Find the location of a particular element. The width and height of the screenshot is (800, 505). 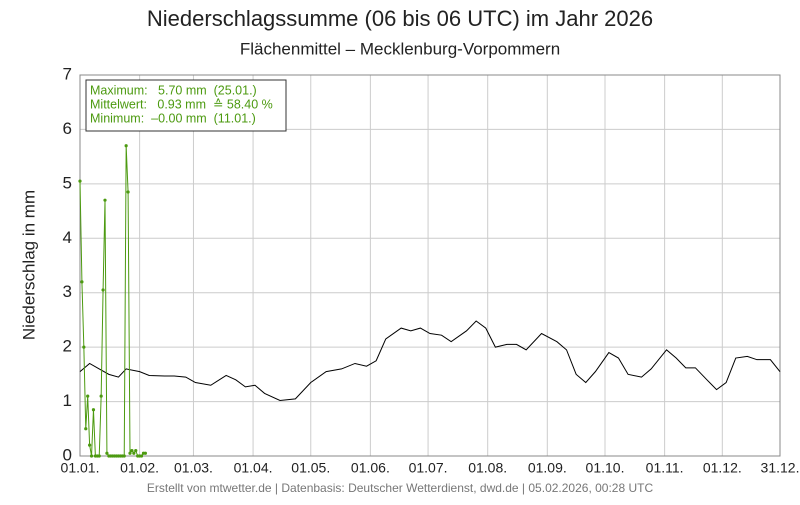

x-tick-label: 01.03. is located at coordinates (193, 468).